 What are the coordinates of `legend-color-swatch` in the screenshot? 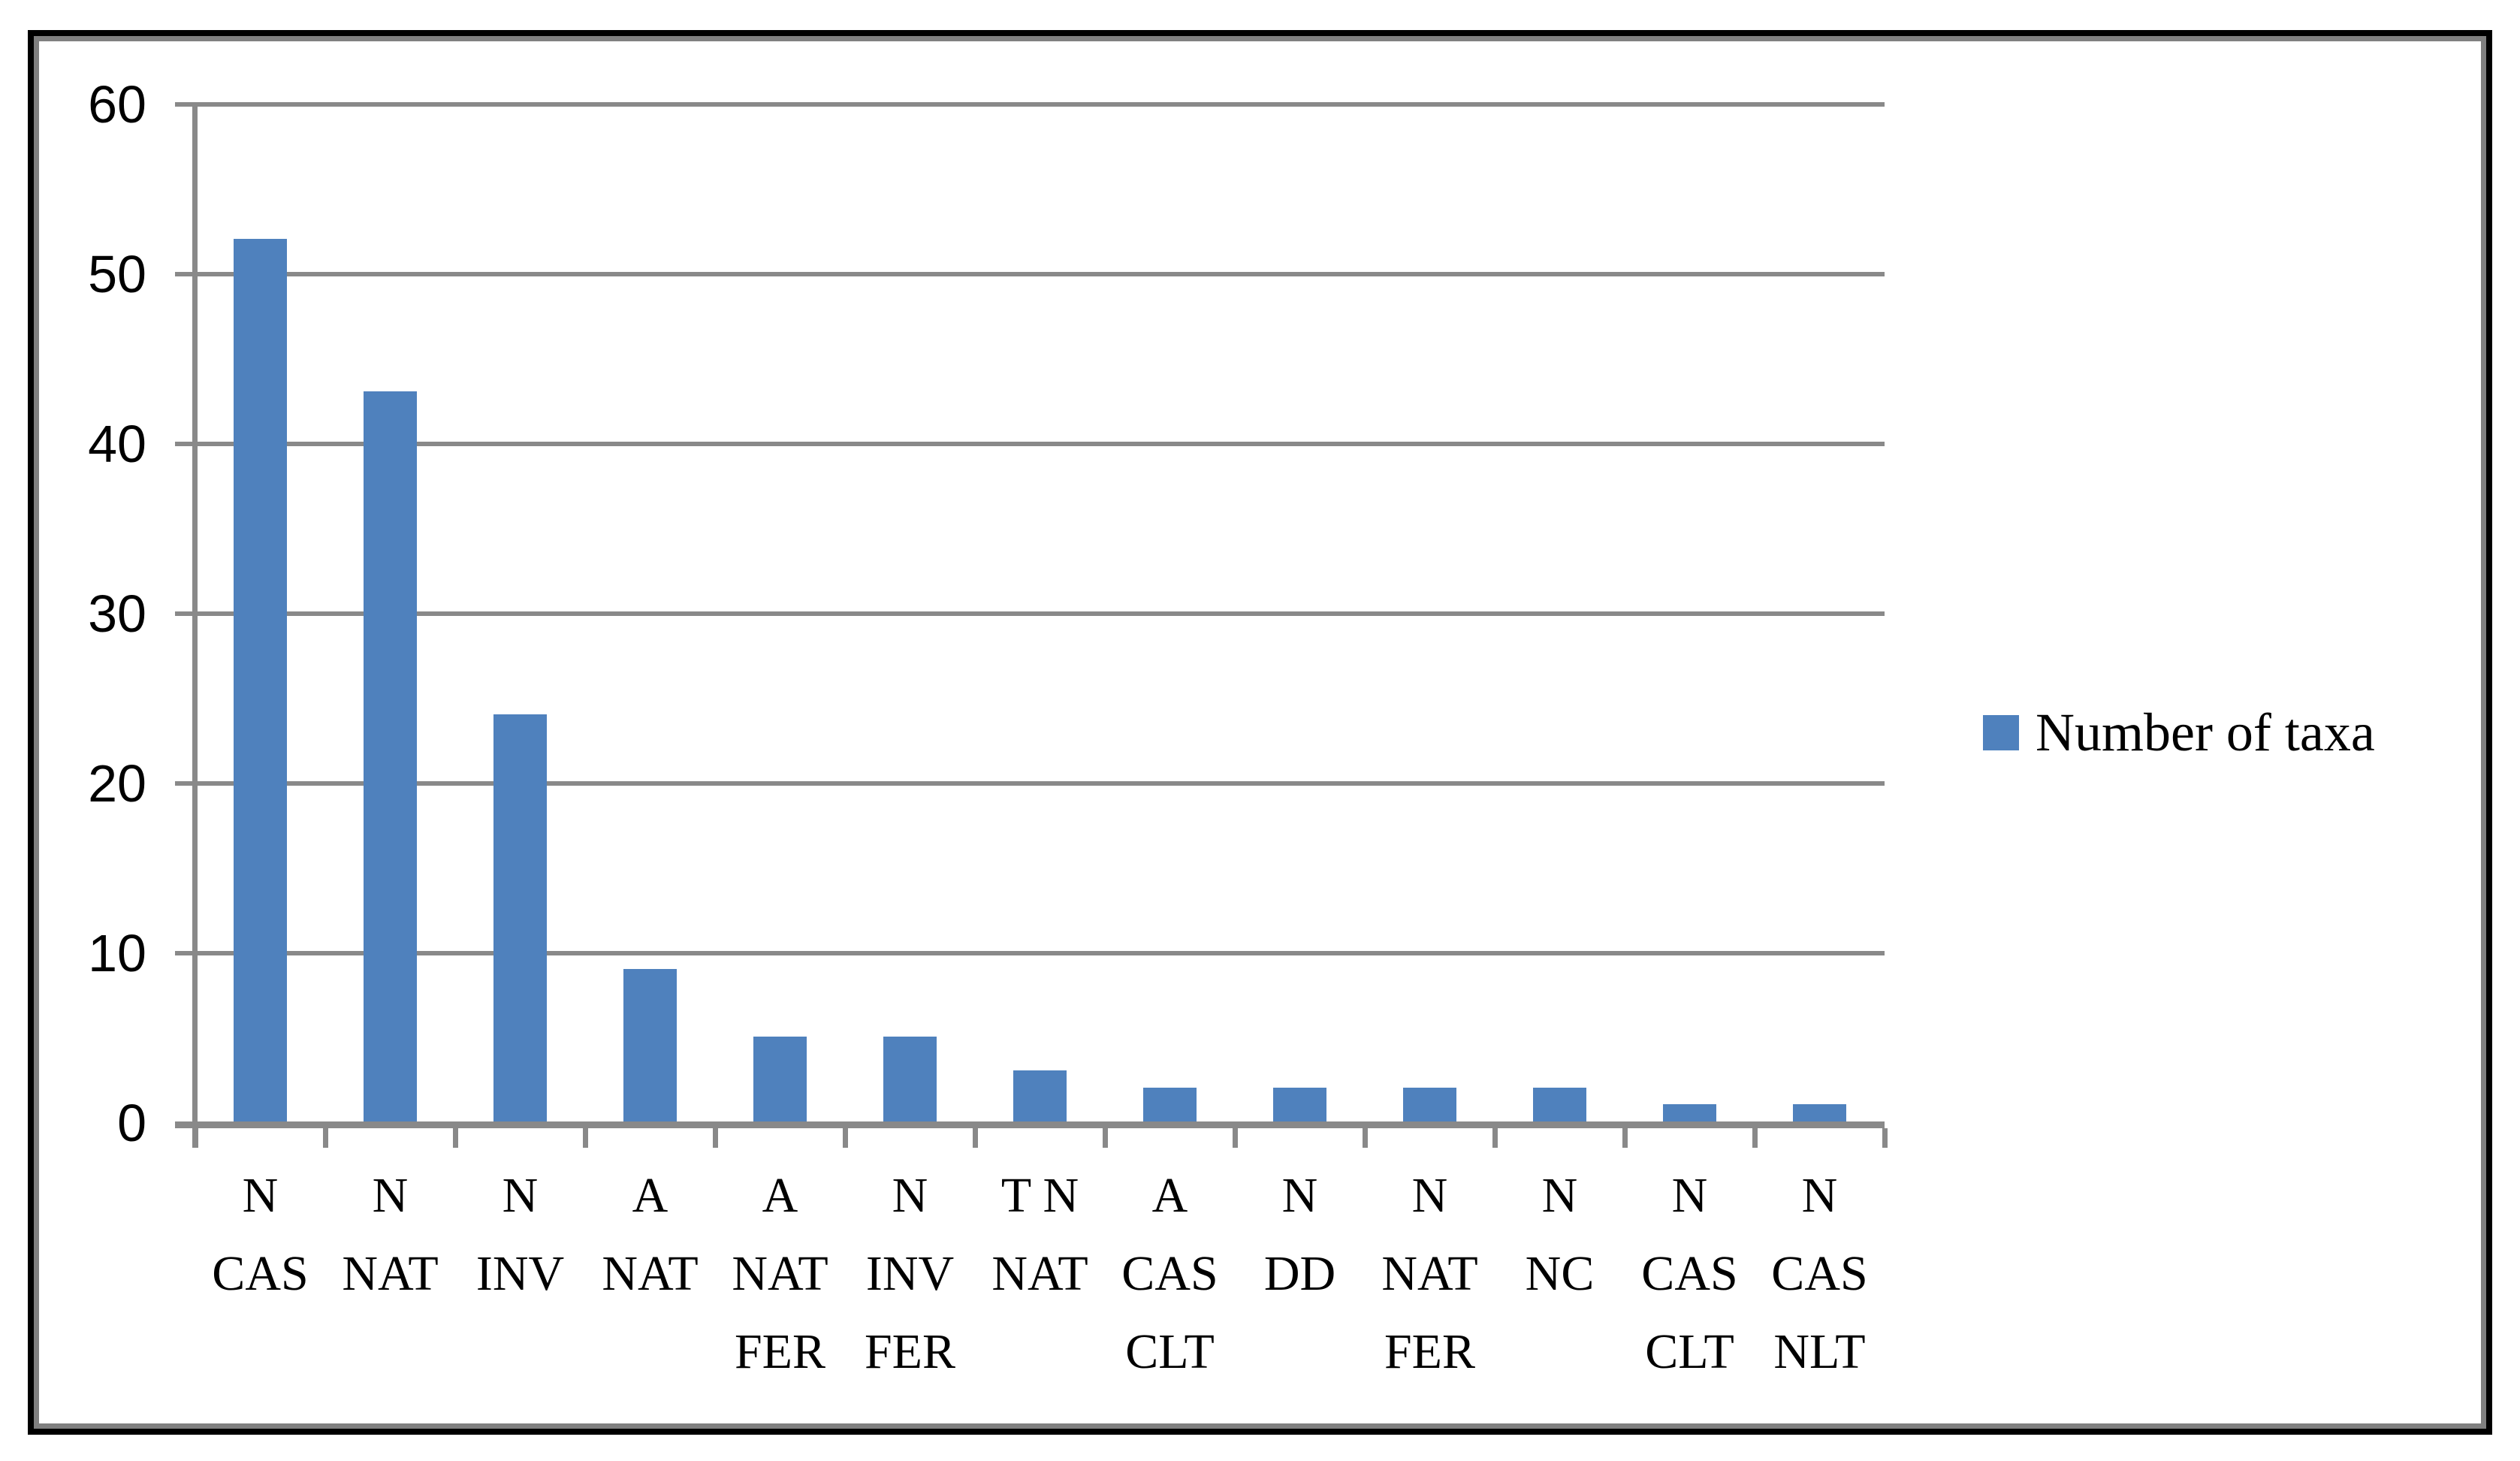 It's located at (2001, 732).